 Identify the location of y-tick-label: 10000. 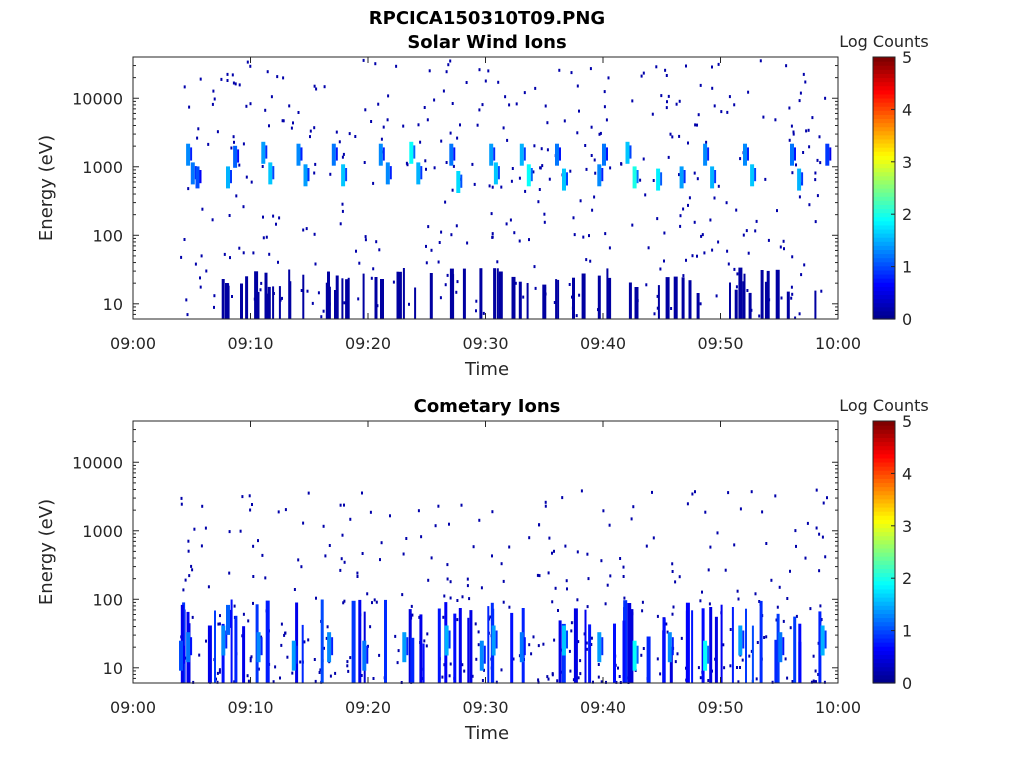
(97, 462).